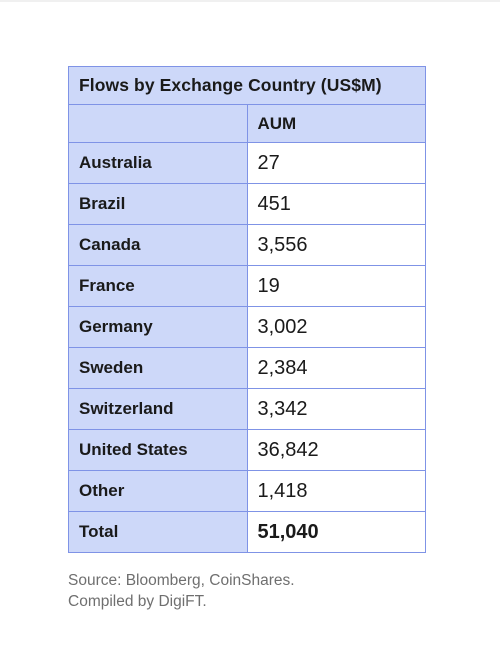  I want to click on aum-cell: 3,002, so click(336, 327).